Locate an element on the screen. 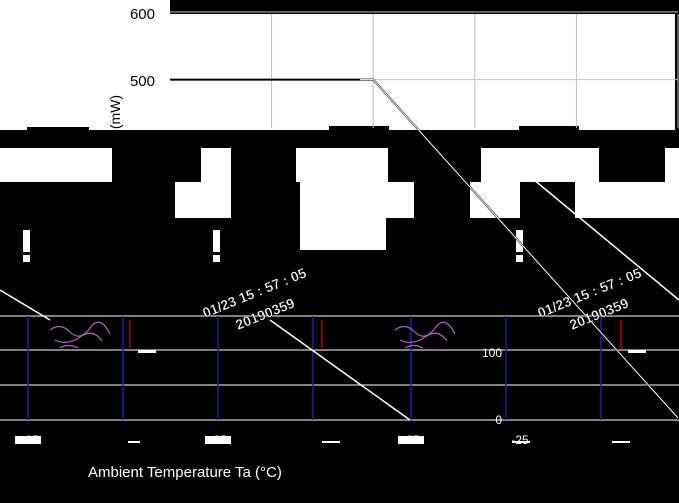 This screenshot has height=503, width=679. y-tick-label-partial: 400 is located at coordinates (171, 147).